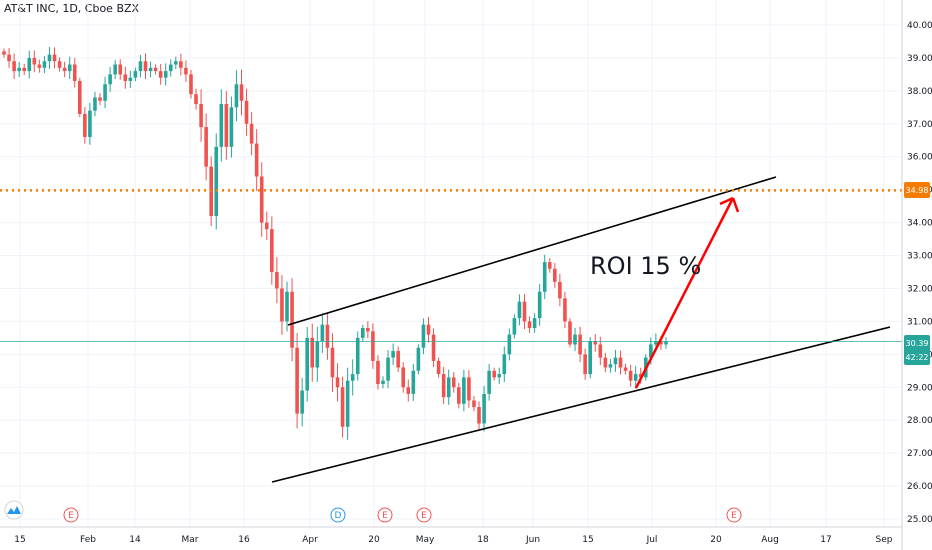  I want to click on price-tick-label: 27.00, so click(919, 454).